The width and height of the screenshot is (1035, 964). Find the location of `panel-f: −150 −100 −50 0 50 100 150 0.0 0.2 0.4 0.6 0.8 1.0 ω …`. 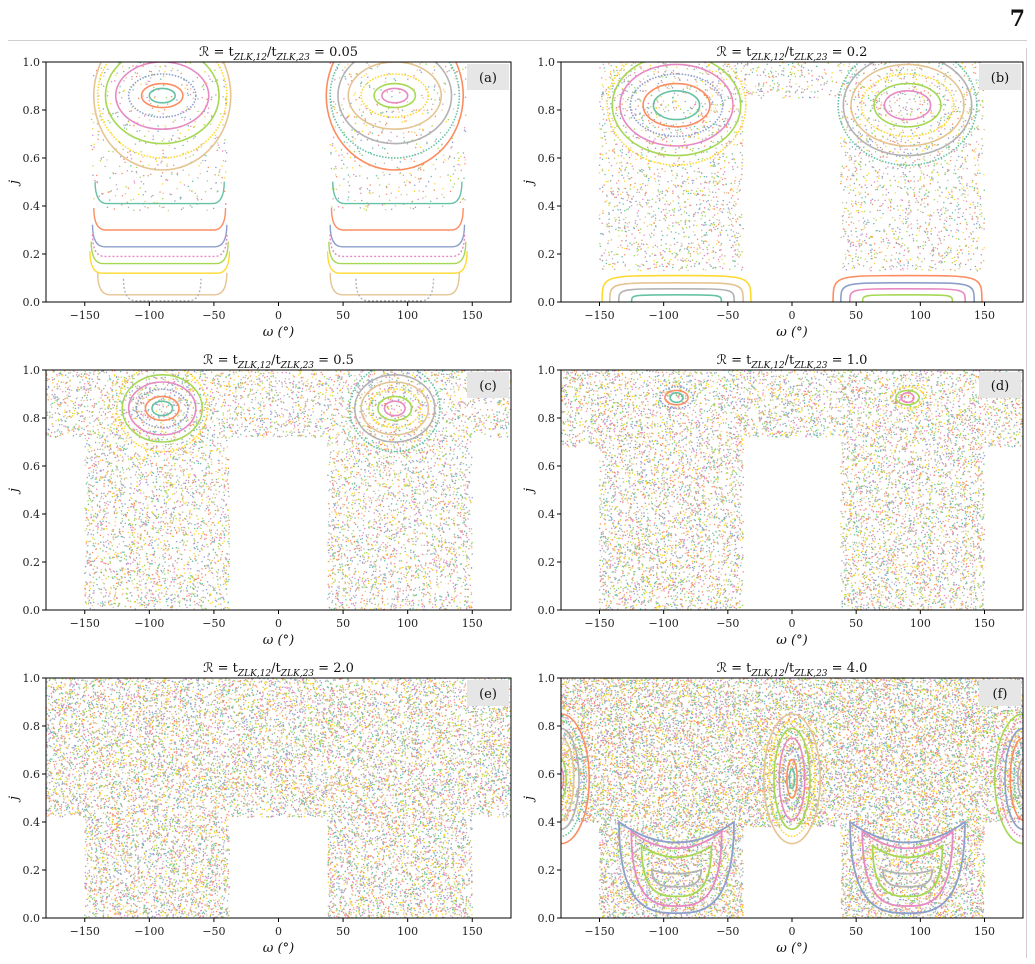

panel-f: −150 −100 −50 0 50 100 150 0.0 0.2 0.4 0.6 0.8 1.0 ω … is located at coordinates (773, 808).